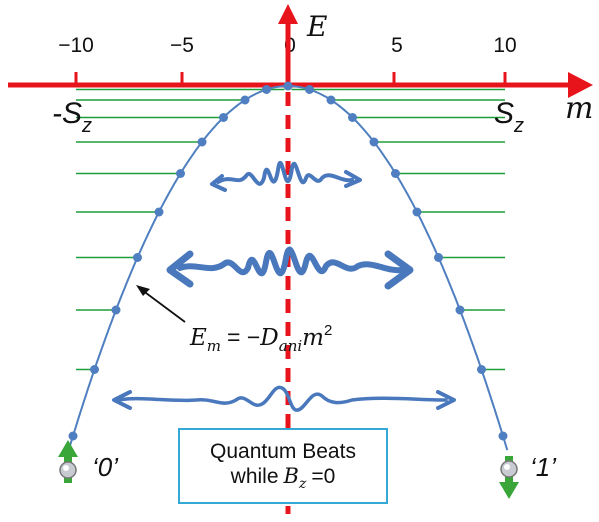 Image resolution: width=599 pixels, height=522 pixels. What do you see at coordinates (288, 14) in the screenshot?
I see `energy-axis-arrowhead-icon` at bounding box center [288, 14].